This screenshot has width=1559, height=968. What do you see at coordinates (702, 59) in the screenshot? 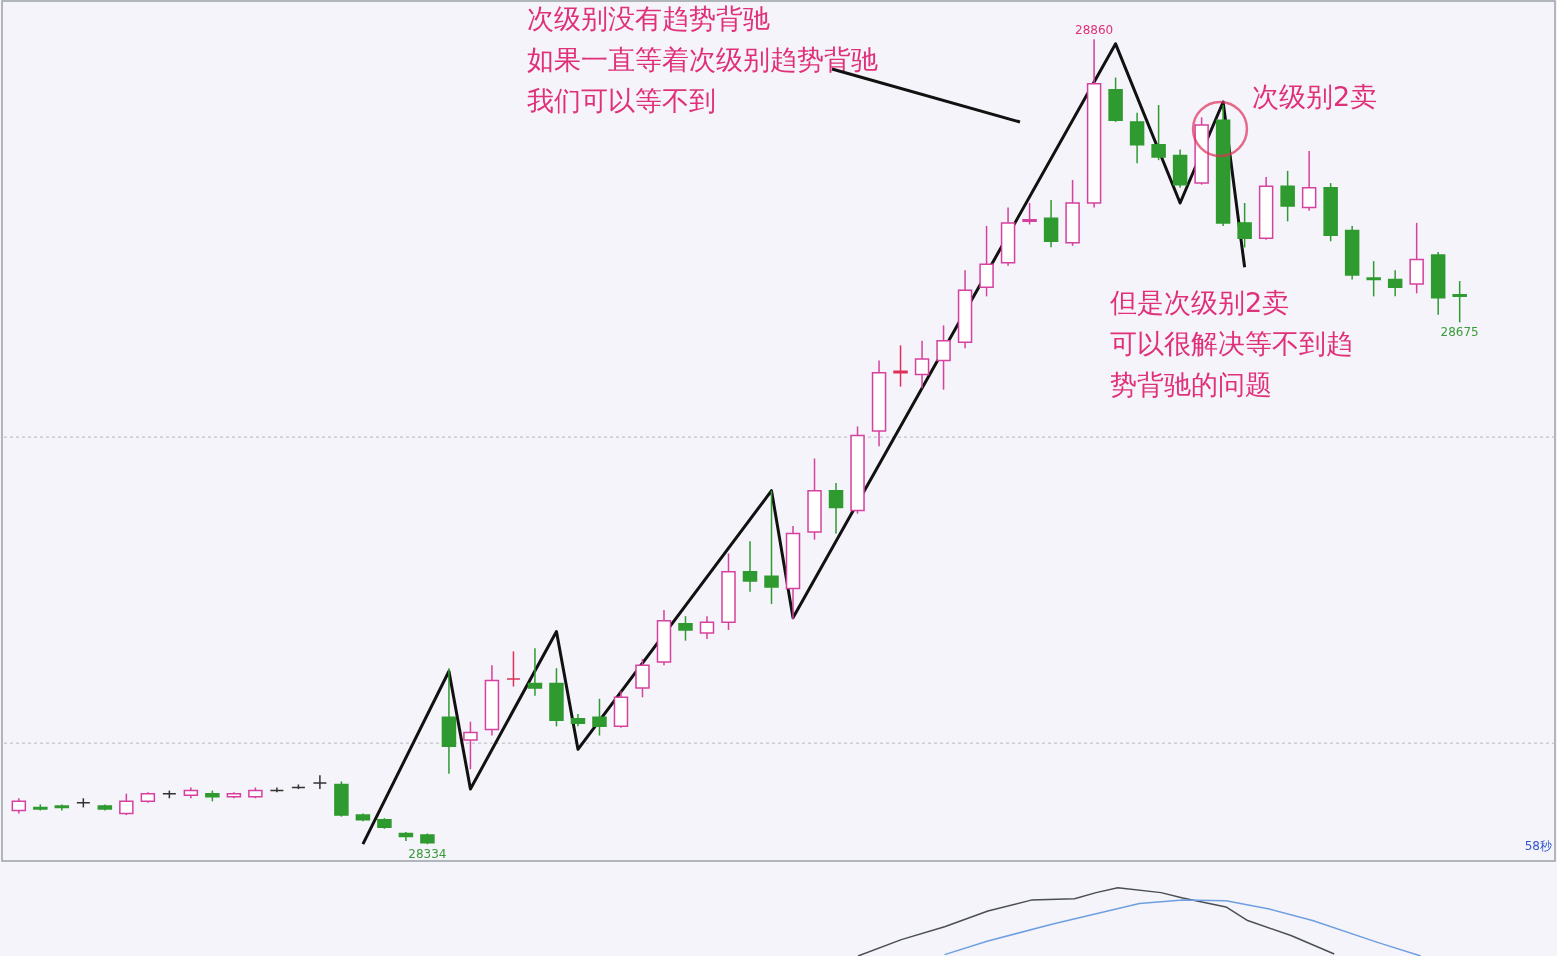
I see `annotation: 如果一直等着次级别趋势背驰` at bounding box center [702, 59].